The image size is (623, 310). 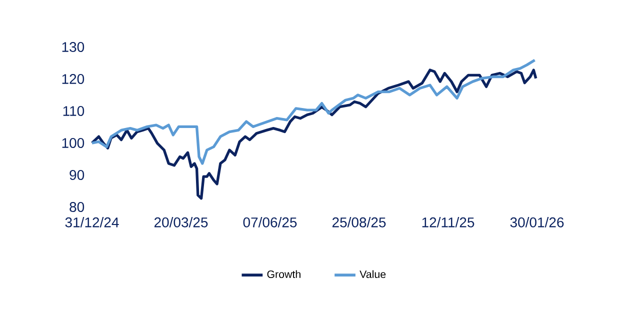 What do you see at coordinates (73, 47) in the screenshot?
I see `y-tick-label: 130` at bounding box center [73, 47].